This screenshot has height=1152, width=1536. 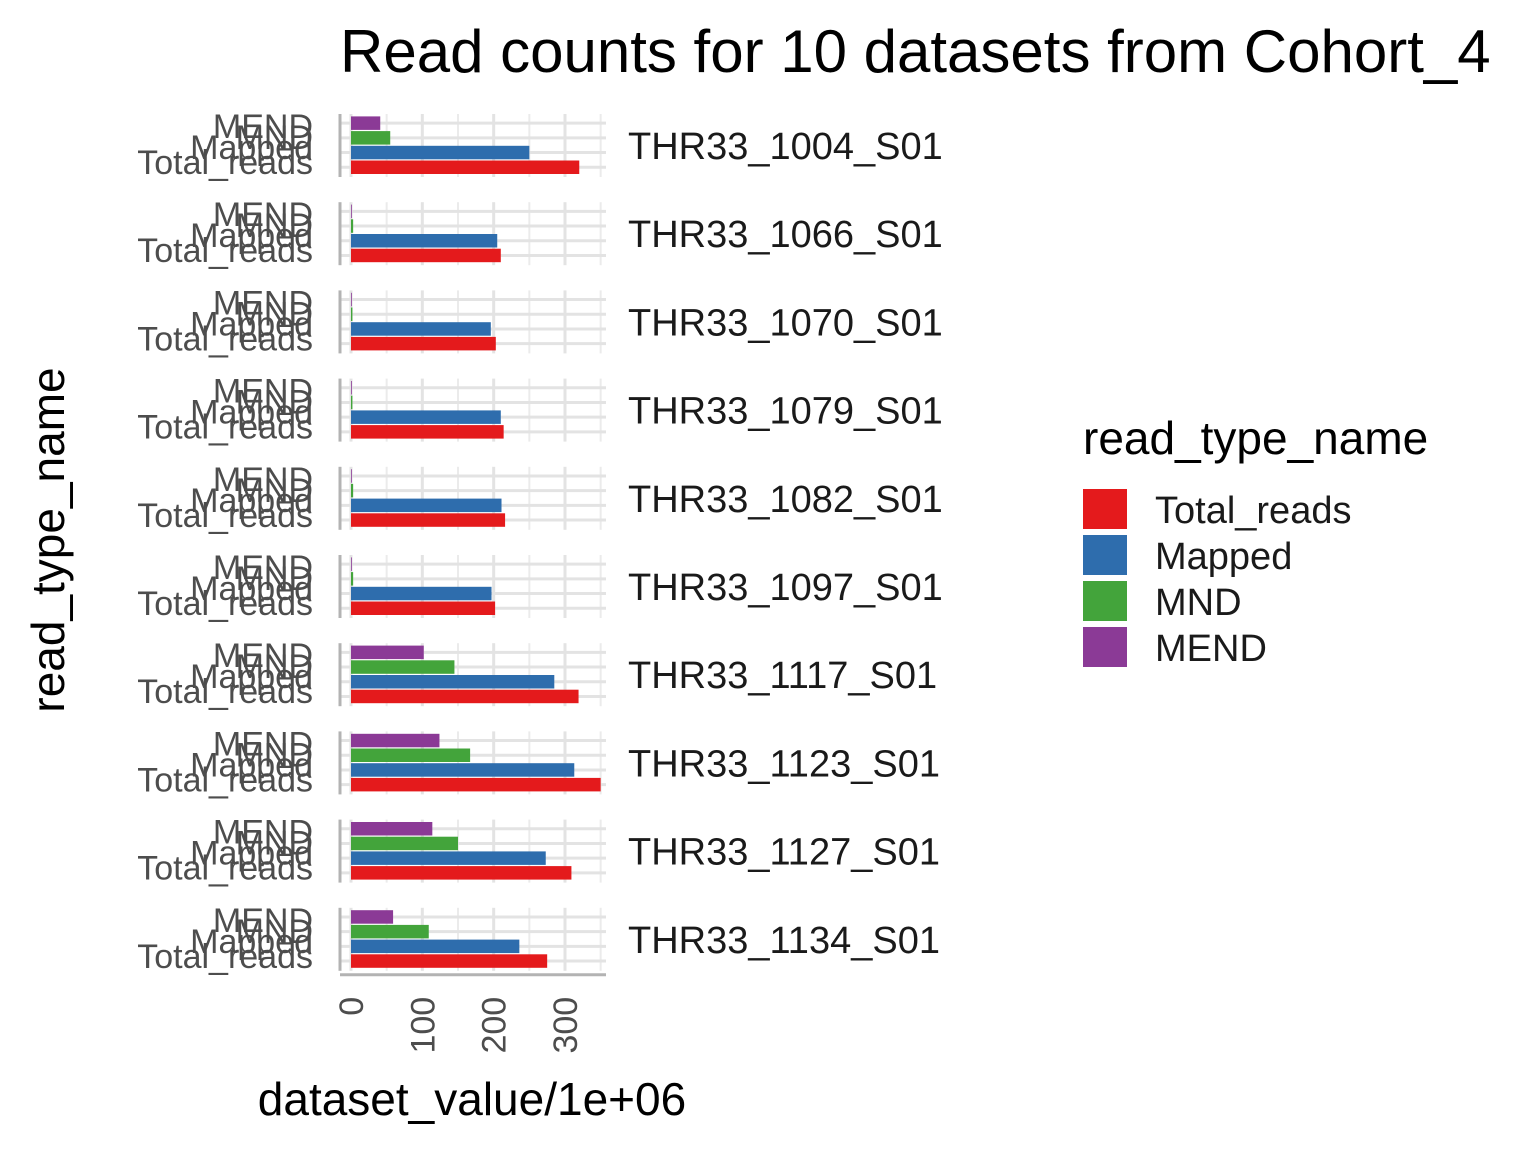 I want to click on facet-strip-label: THR33_1066_S01, so click(x=785, y=235).